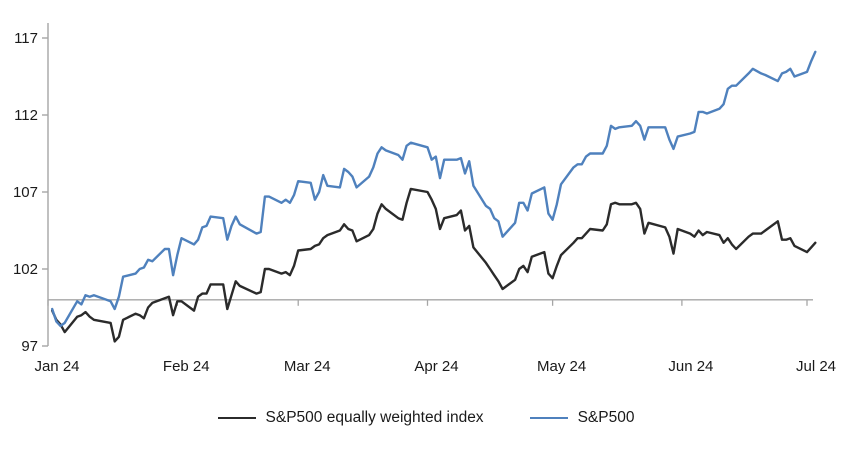 This screenshot has width=852, height=453. Describe the element at coordinates (816, 366) in the screenshot. I see `x-tick-label: Jul 24` at that location.